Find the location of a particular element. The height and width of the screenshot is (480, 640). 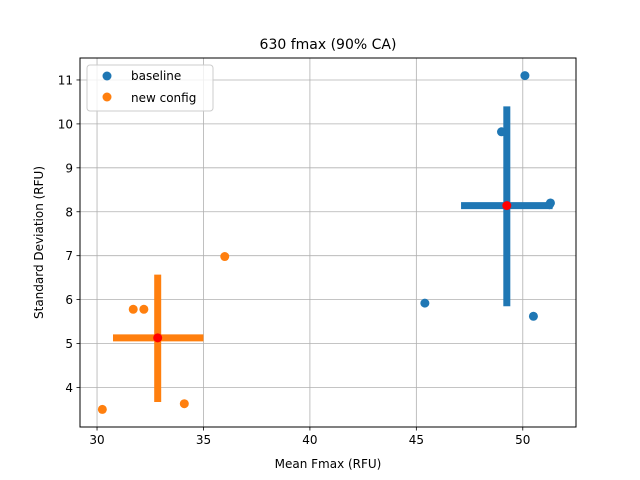

y-axis-label: Standard Deviation (RFU) is located at coordinates (39, 242).